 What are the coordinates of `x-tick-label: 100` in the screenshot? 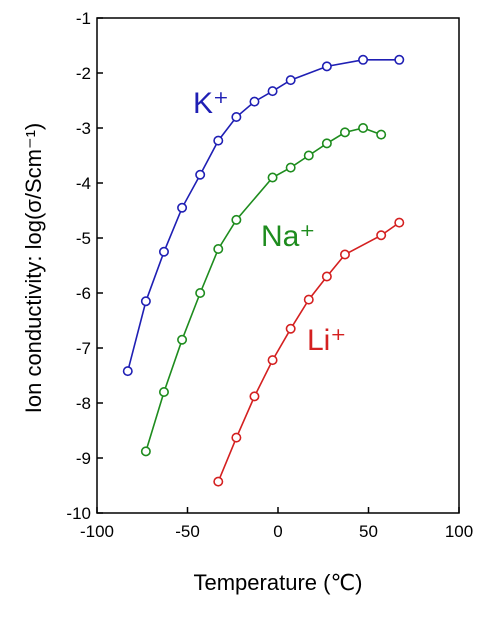 It's located at (459, 531).